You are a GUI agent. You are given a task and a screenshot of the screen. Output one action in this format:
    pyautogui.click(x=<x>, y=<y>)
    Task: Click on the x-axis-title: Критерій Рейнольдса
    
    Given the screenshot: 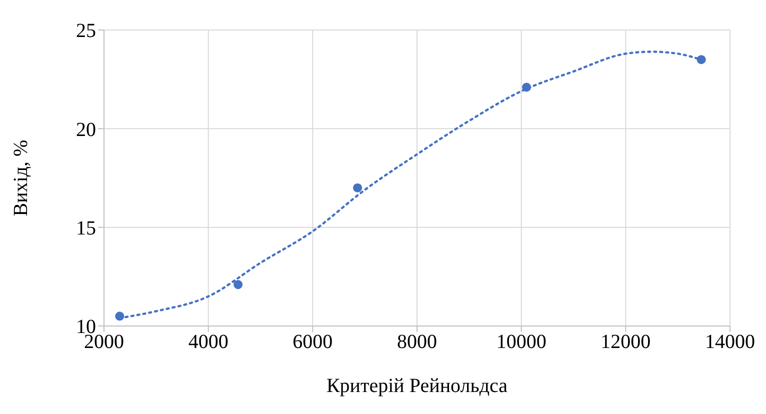 What is the action you would take?
    pyautogui.click(x=417, y=386)
    